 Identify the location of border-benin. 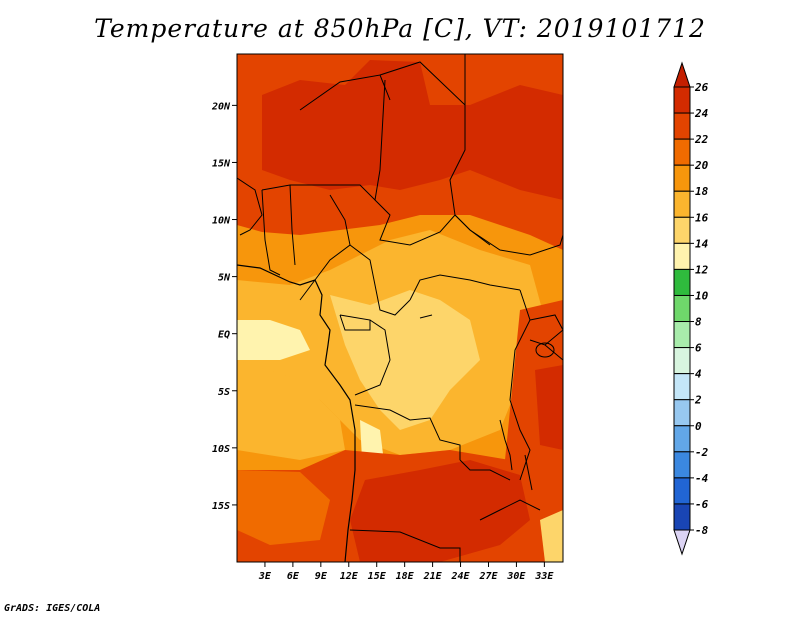
(292, 225).